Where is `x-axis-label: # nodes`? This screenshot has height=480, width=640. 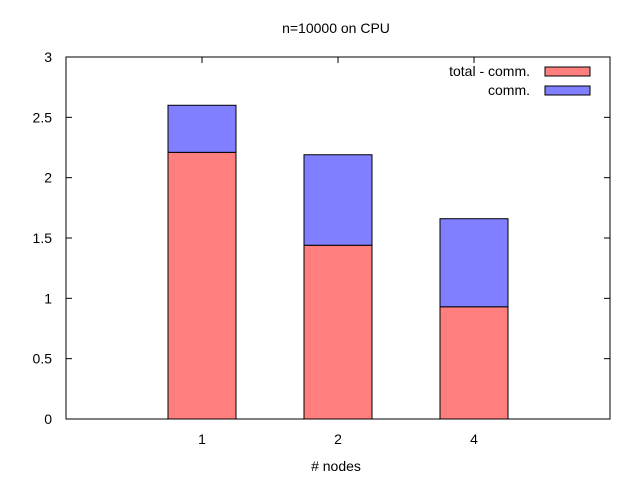
x-axis-label: # nodes is located at coordinates (336, 466).